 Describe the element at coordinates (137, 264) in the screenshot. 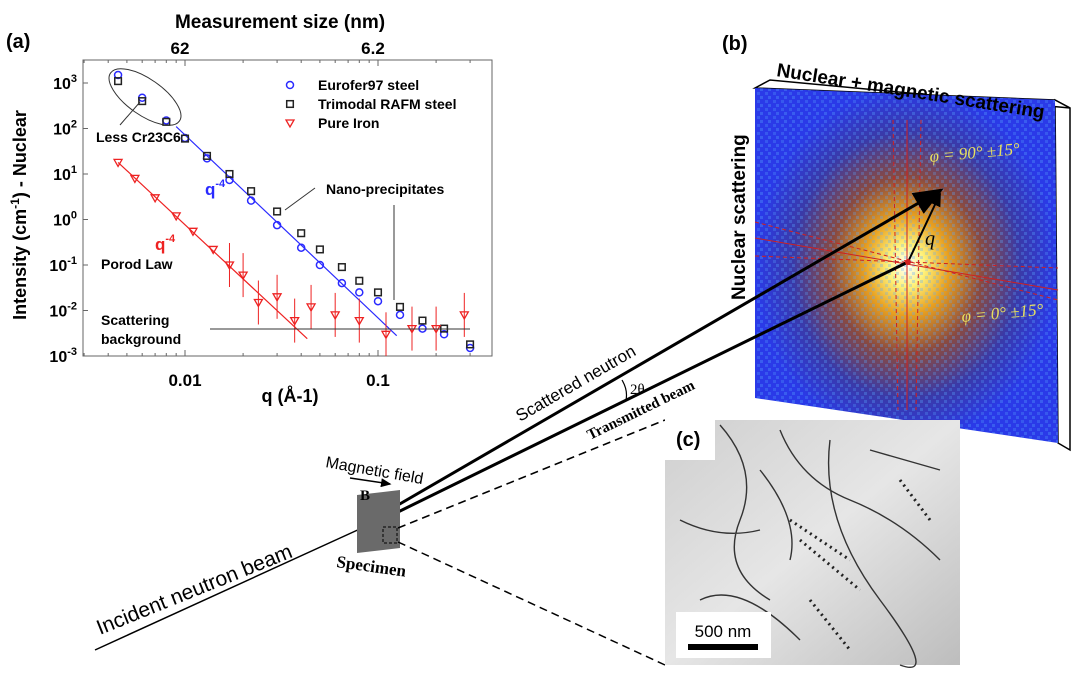

I see `porod-label: Porod Law` at that location.